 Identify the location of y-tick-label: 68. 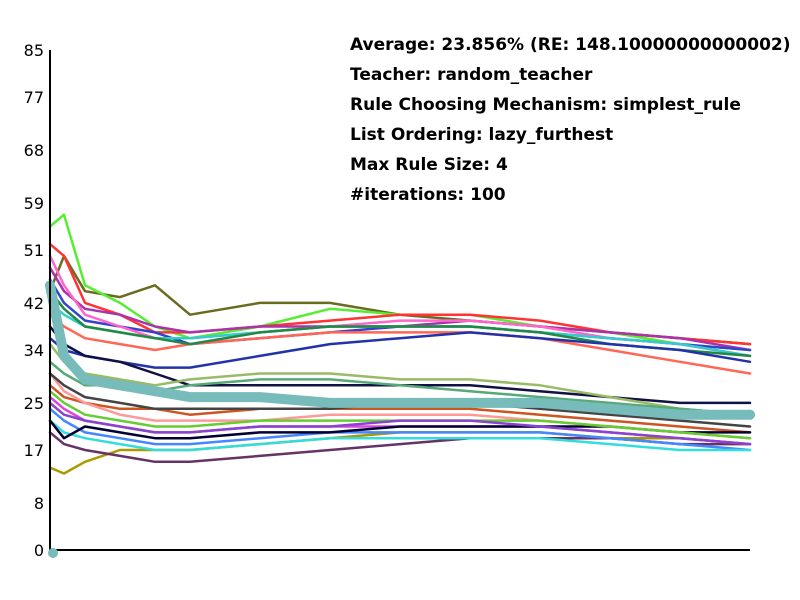
(34, 150).